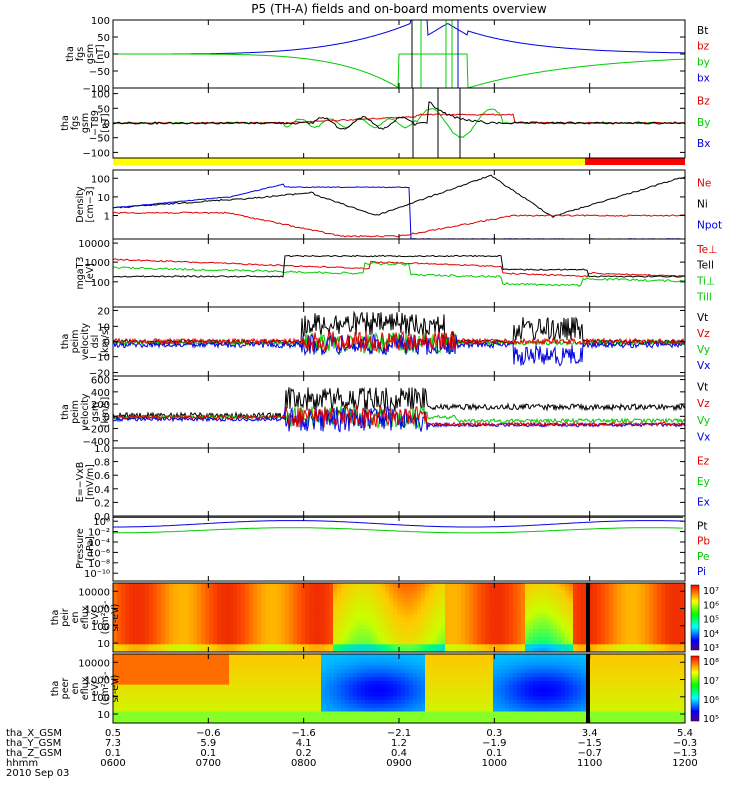 This screenshot has width=750, height=800. I want to click on x-row-label: hhmm, so click(22, 763).